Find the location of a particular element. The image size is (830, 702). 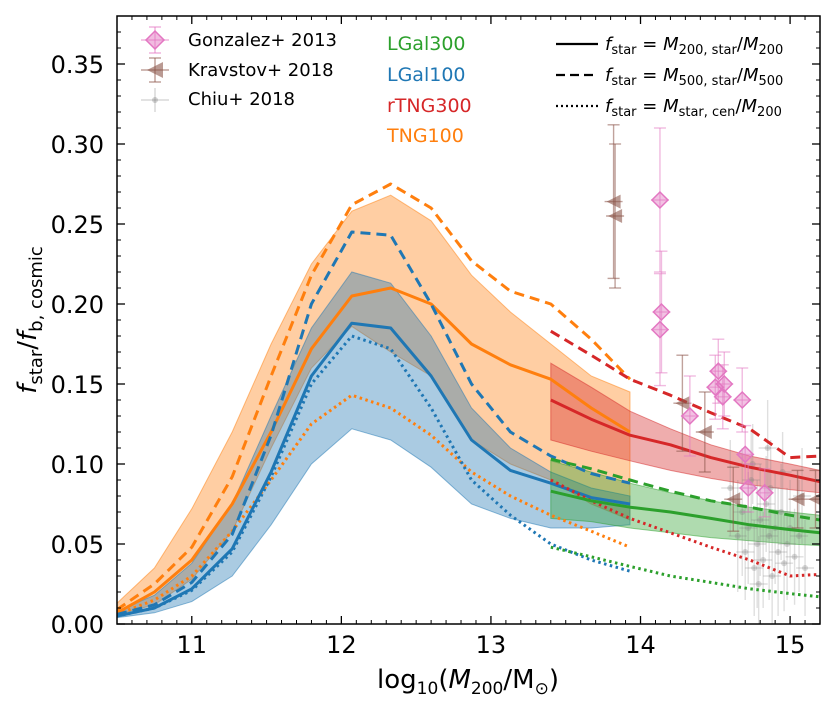

line-lgal300-cen is located at coordinates (685, 572).